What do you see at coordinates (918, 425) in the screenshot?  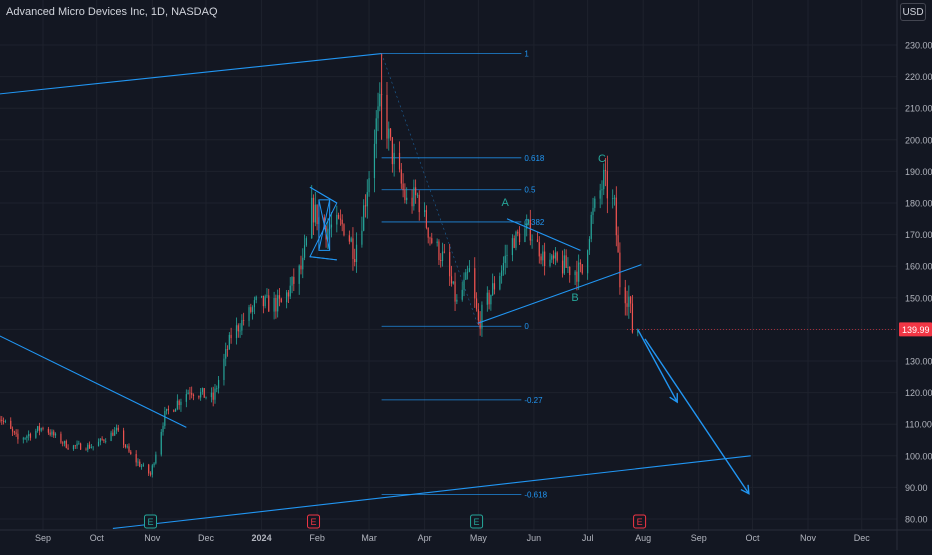 I see `y-tick-label: 110.00` at bounding box center [918, 425].